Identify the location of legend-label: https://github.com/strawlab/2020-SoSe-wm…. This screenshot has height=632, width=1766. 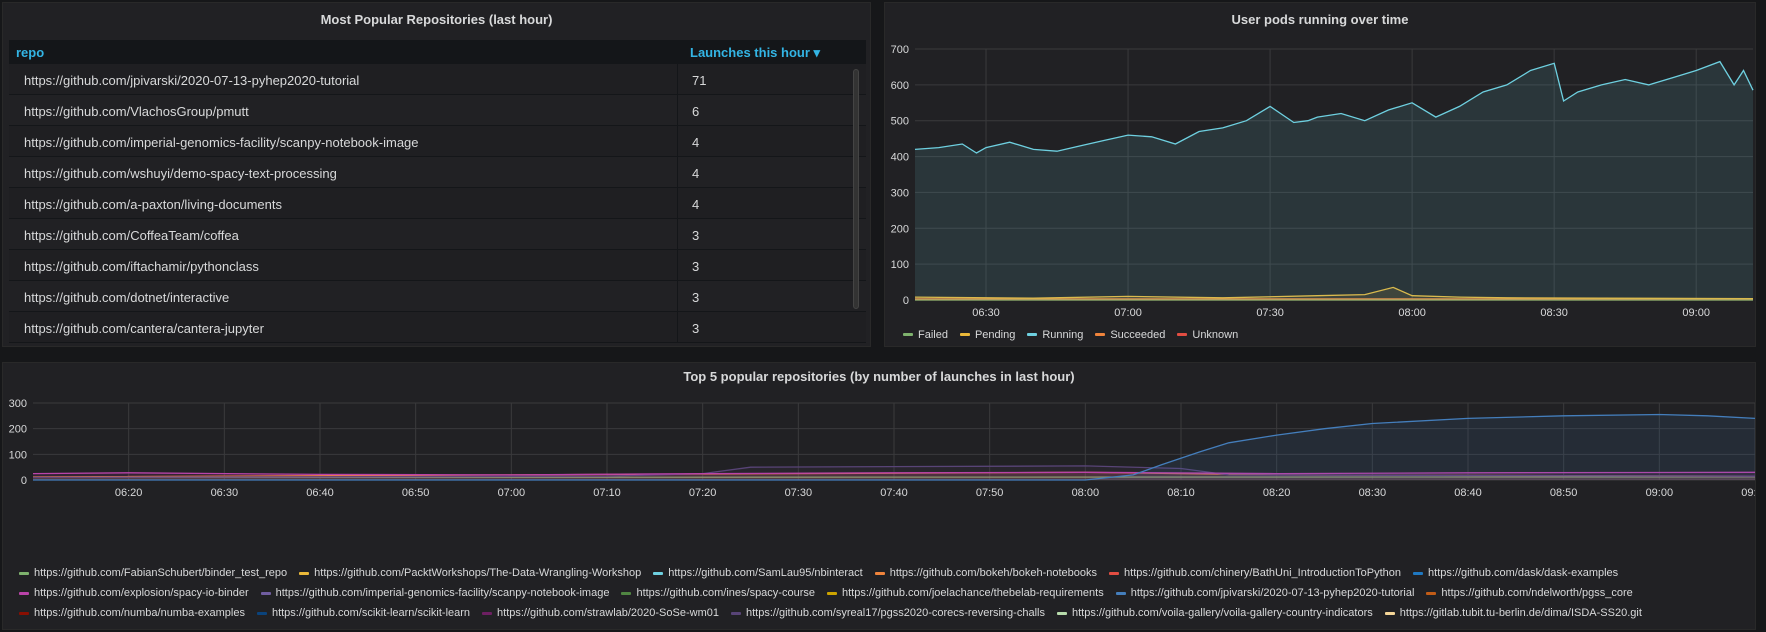
(608, 613).